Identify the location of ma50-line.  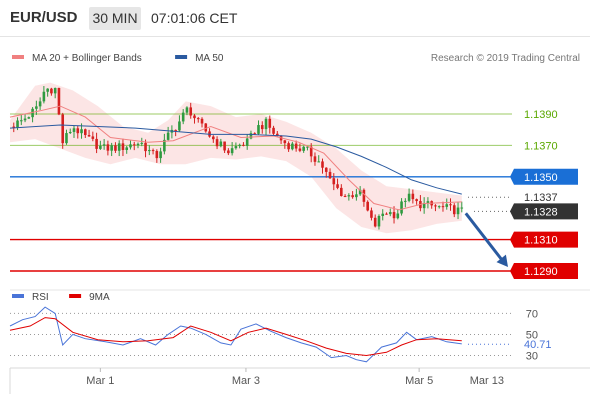
(235, 159).